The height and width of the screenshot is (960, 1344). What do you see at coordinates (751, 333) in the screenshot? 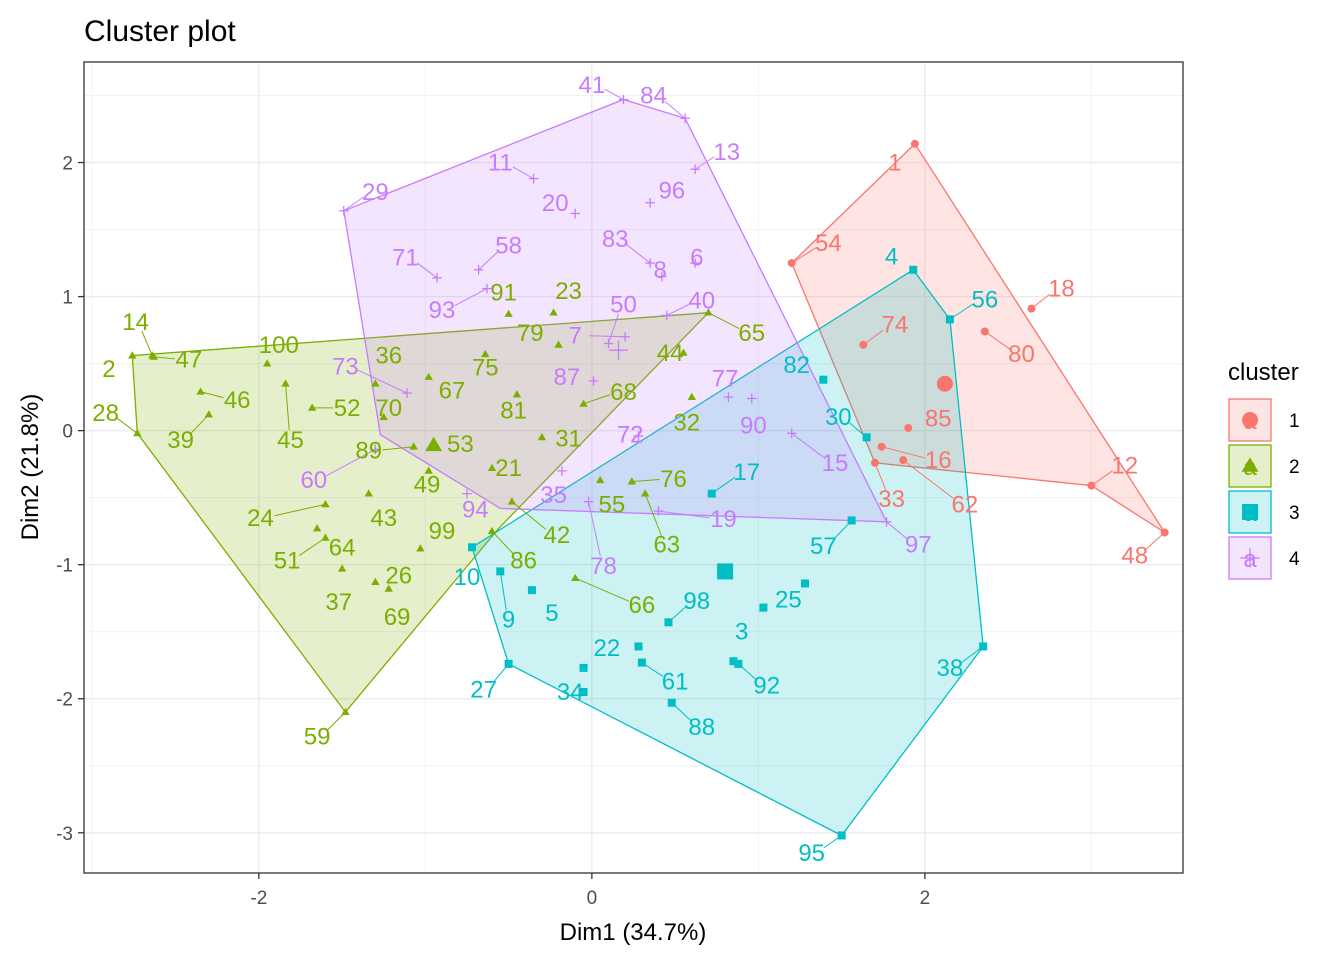
I see `point-label-65: 65` at bounding box center [751, 333].